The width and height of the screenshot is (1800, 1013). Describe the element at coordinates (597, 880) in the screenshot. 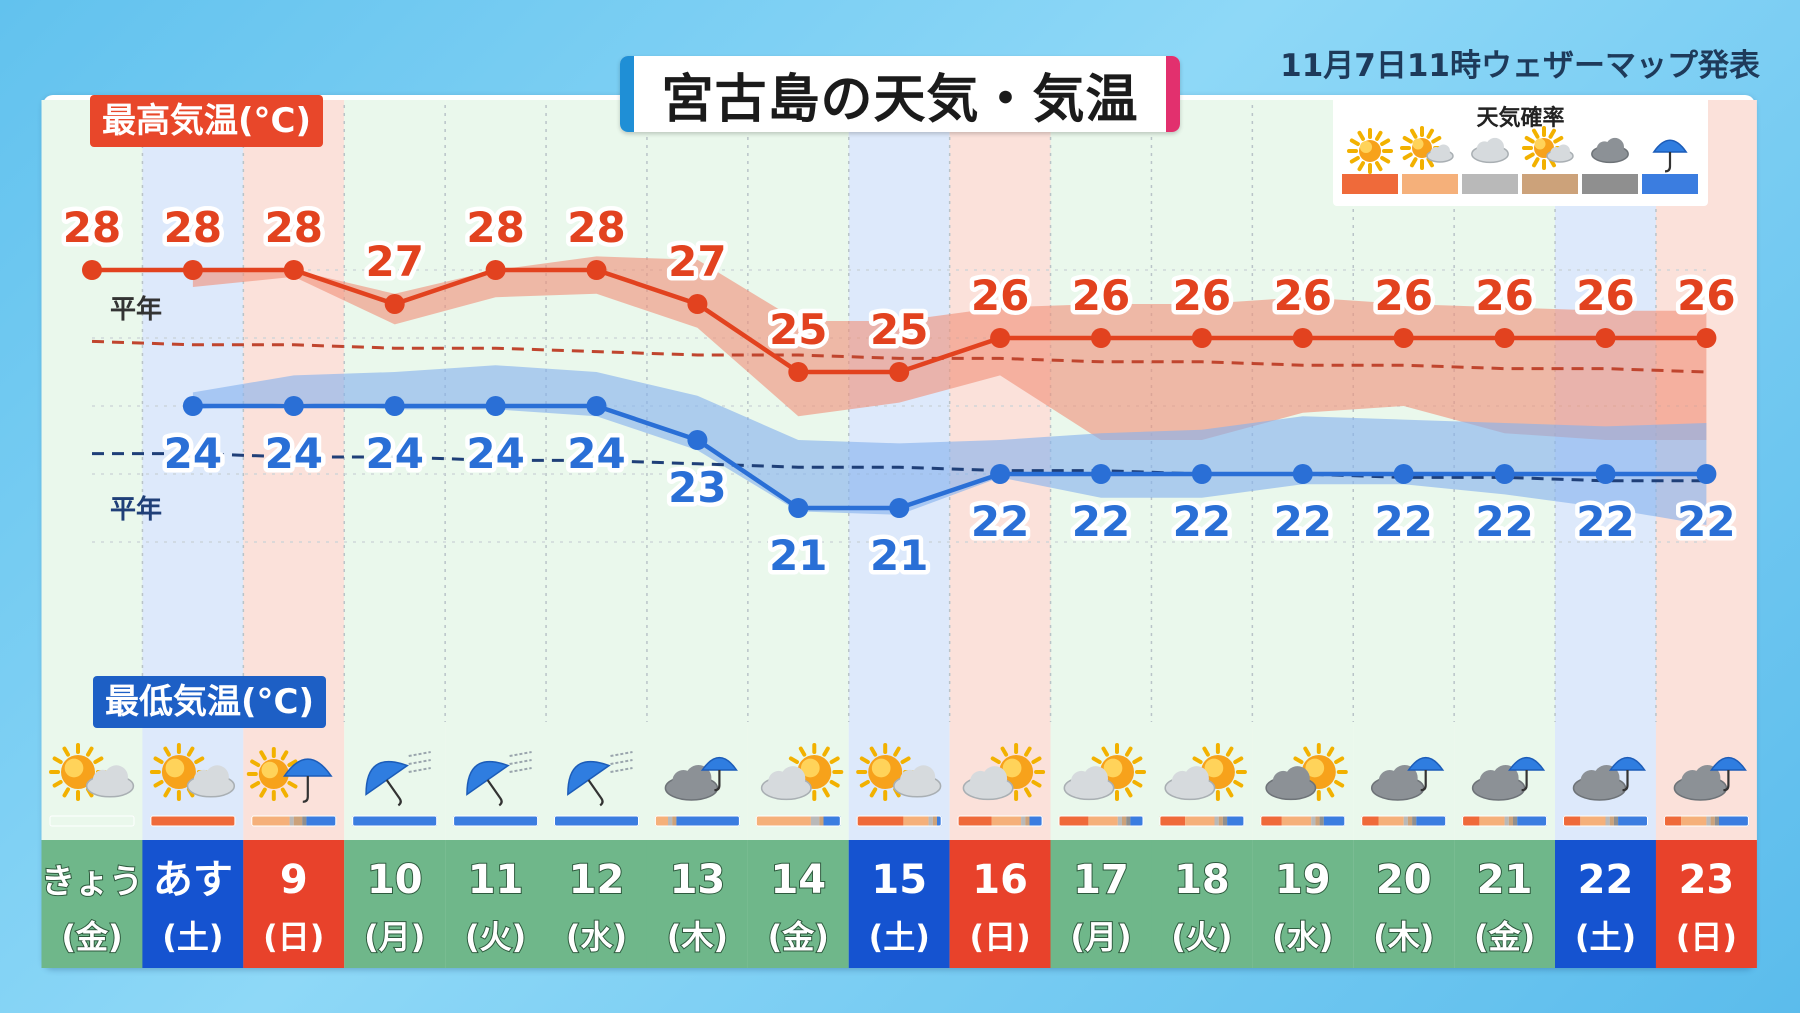

I see `date-label: 12` at that location.